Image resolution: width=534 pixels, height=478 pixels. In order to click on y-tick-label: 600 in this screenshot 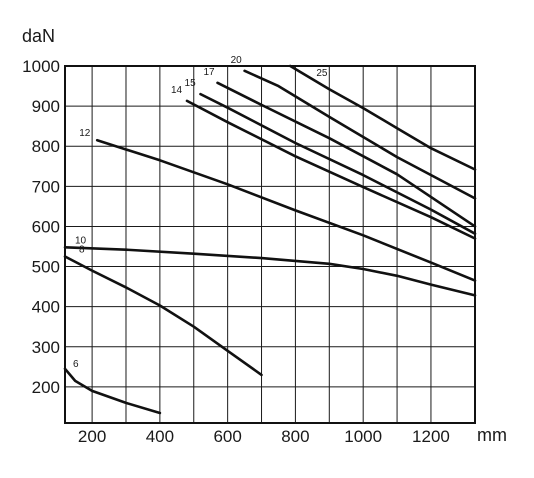, I will do `click(46, 226)`.